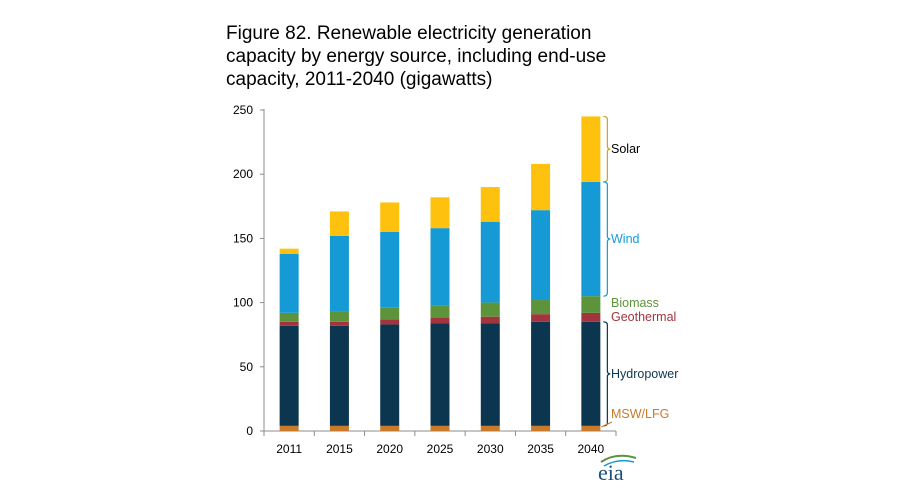 This screenshot has height=492, width=900. Describe the element at coordinates (541, 187) in the screenshot. I see `bar-solar-2035` at that location.